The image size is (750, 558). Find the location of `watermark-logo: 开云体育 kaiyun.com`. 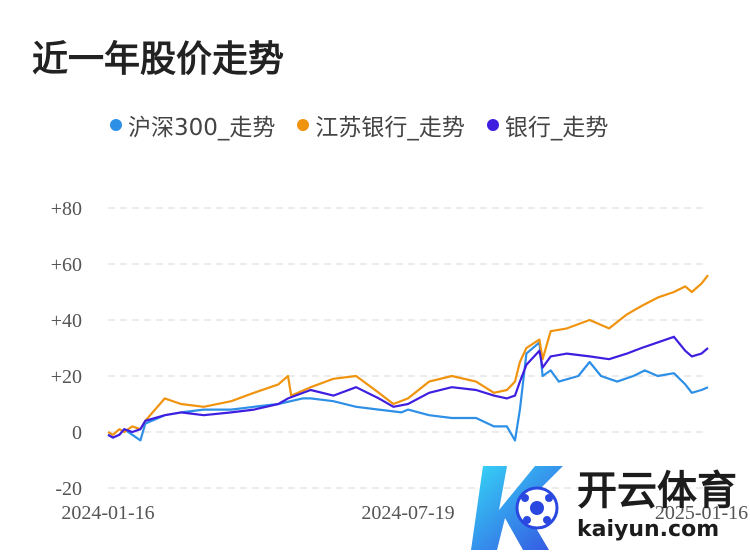

watermark-logo: 开云体育 kaiyun.com is located at coordinates (604, 508).